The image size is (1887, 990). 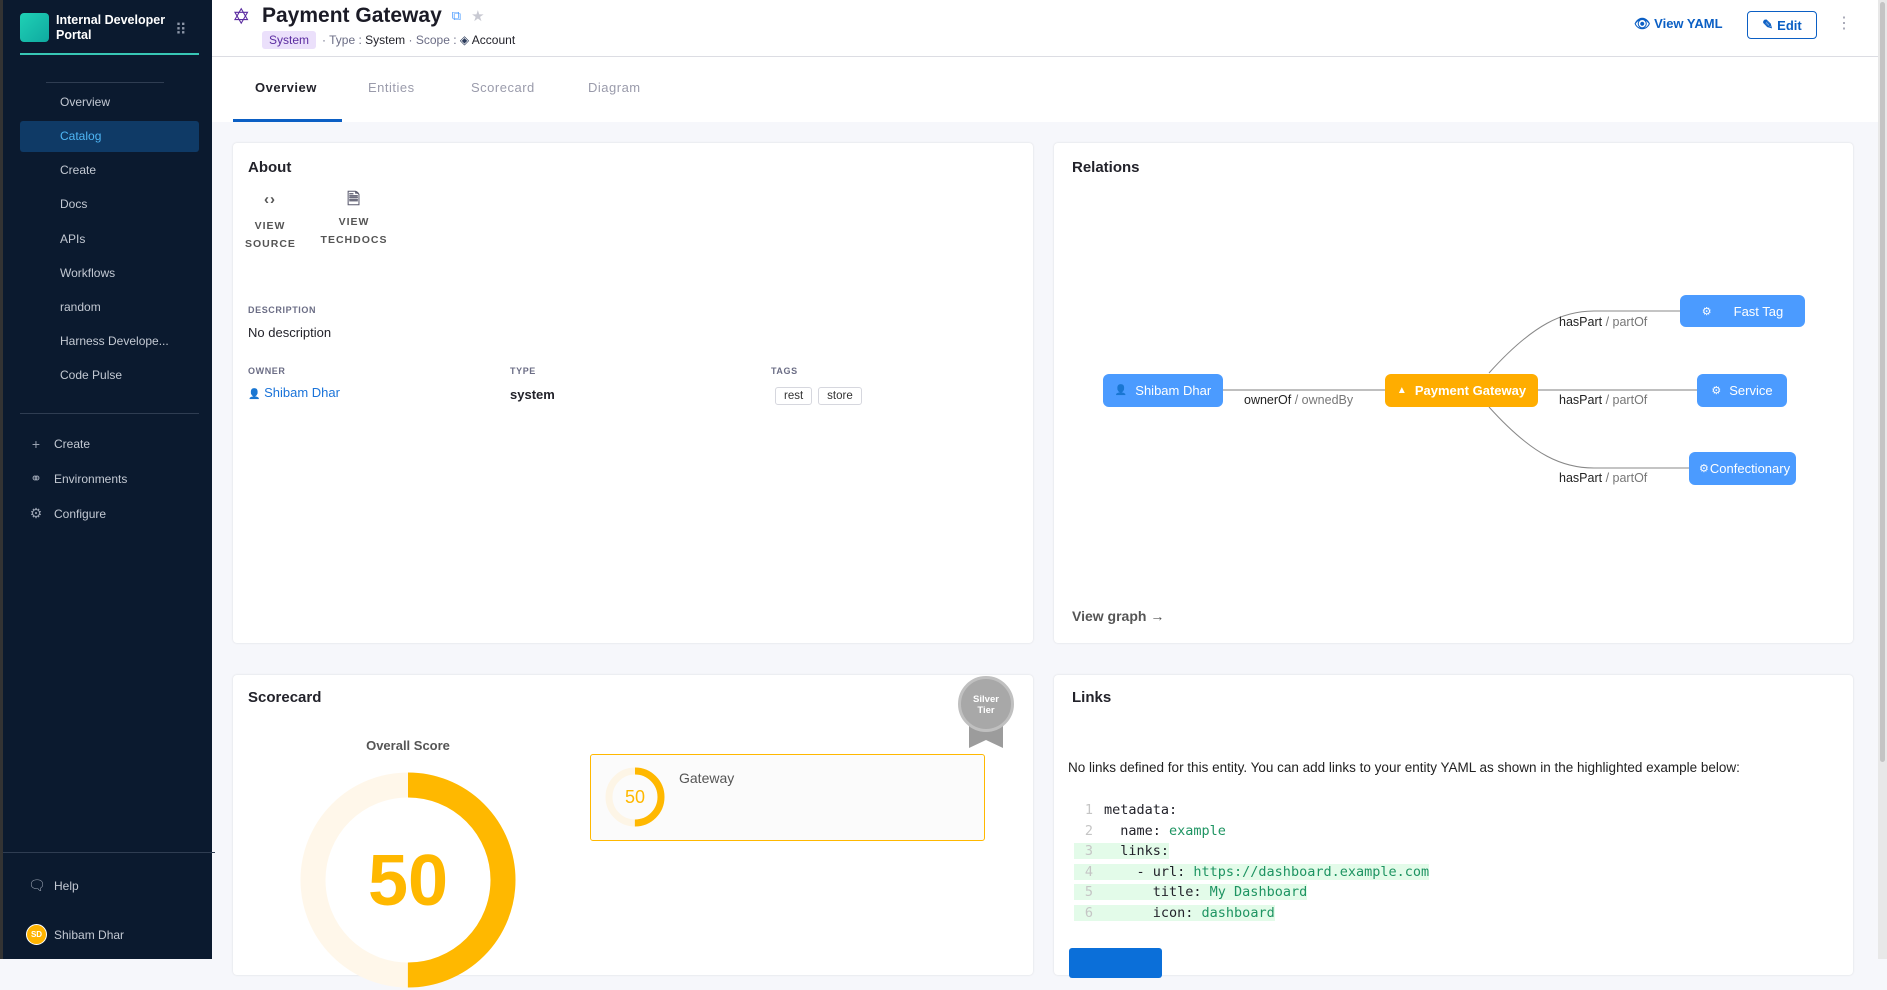 I want to click on system-icon: ▲, so click(x=1401, y=390).